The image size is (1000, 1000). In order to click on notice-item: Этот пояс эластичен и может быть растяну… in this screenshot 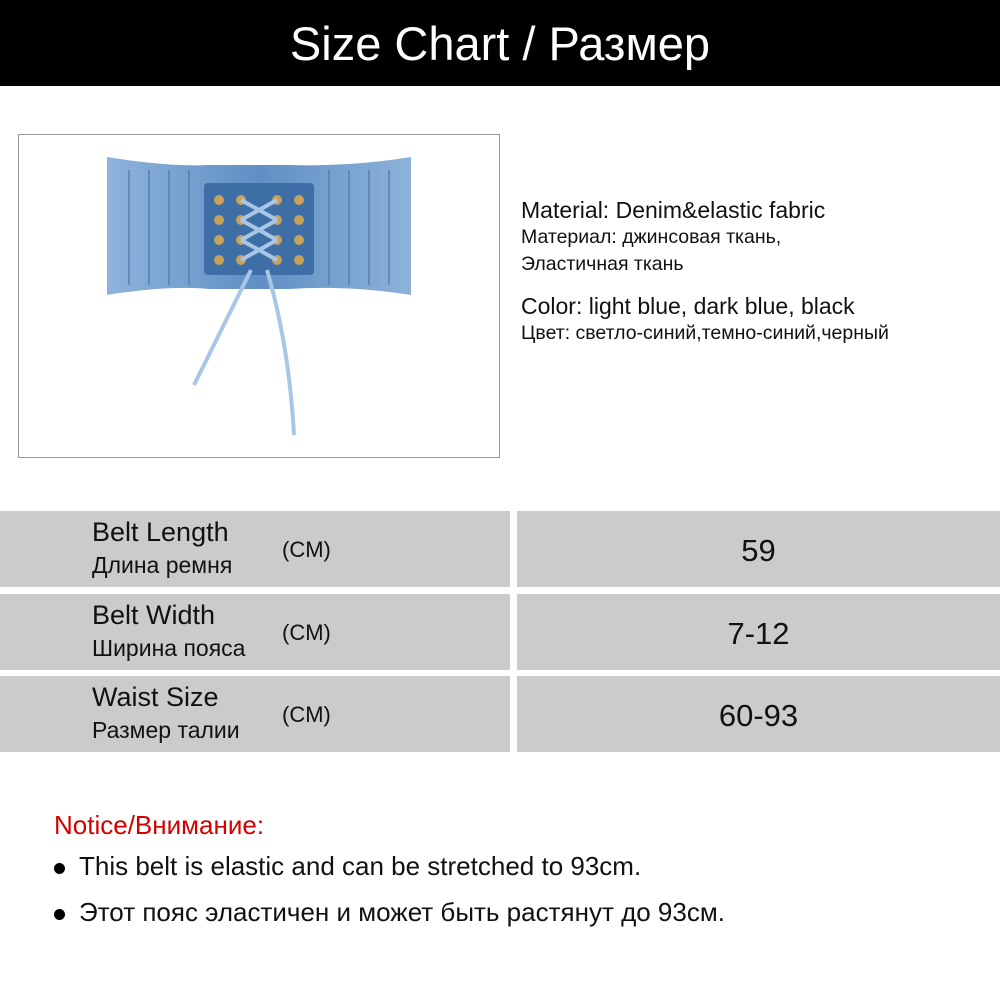, I will do `click(389, 912)`.